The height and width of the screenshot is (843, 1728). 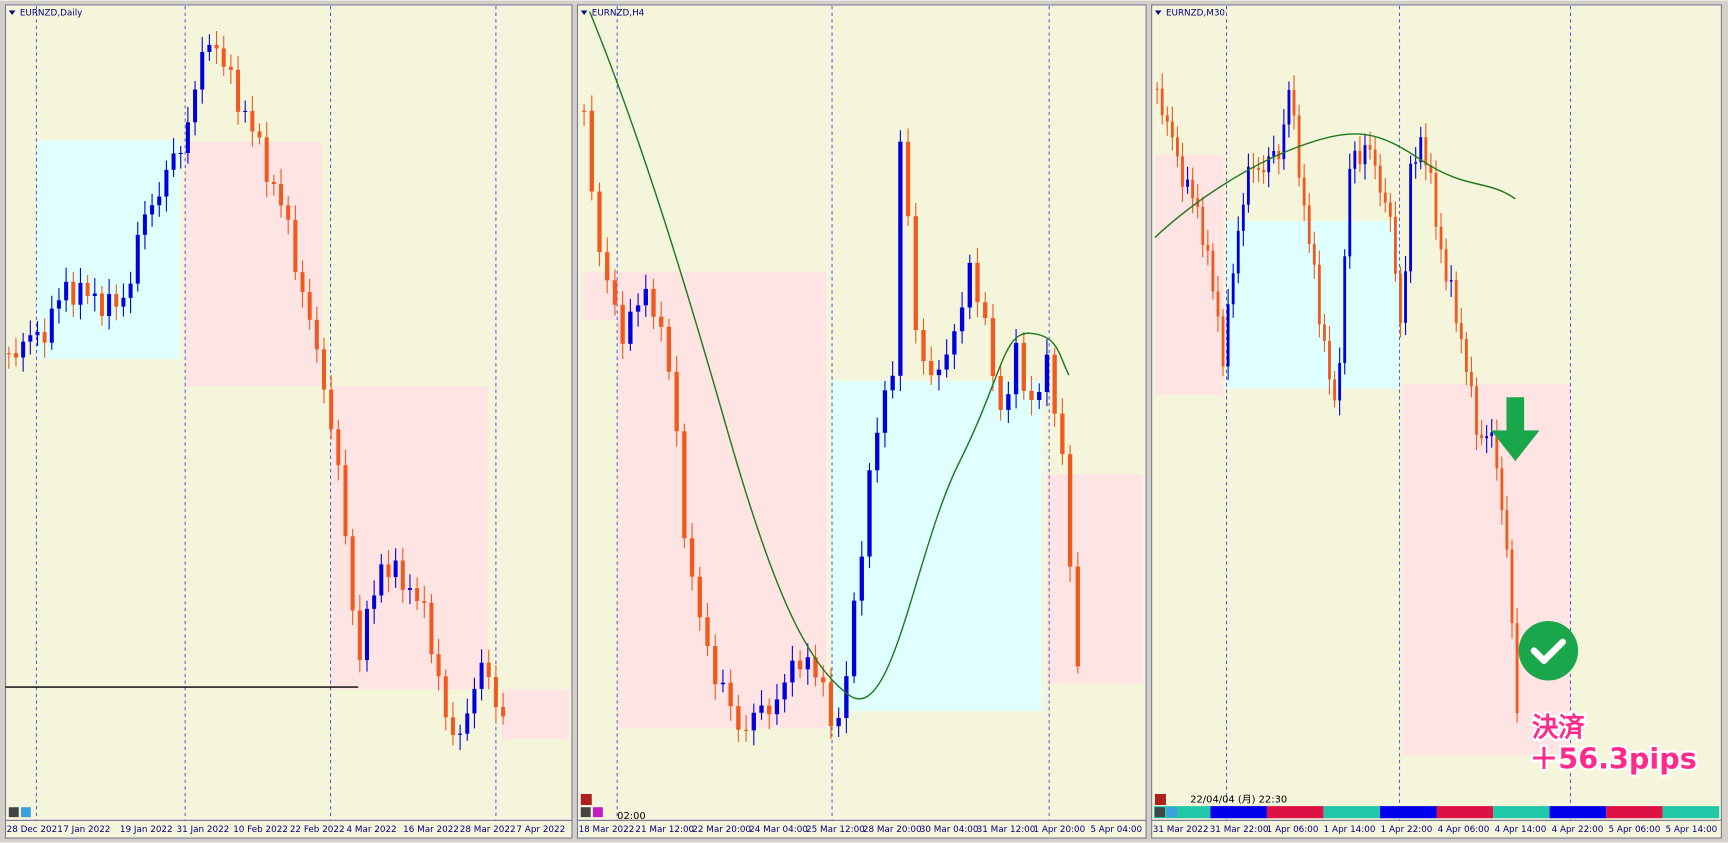 What do you see at coordinates (540, 830) in the screenshot?
I see `x-tick-label: 7 Apr 2022` at bounding box center [540, 830].